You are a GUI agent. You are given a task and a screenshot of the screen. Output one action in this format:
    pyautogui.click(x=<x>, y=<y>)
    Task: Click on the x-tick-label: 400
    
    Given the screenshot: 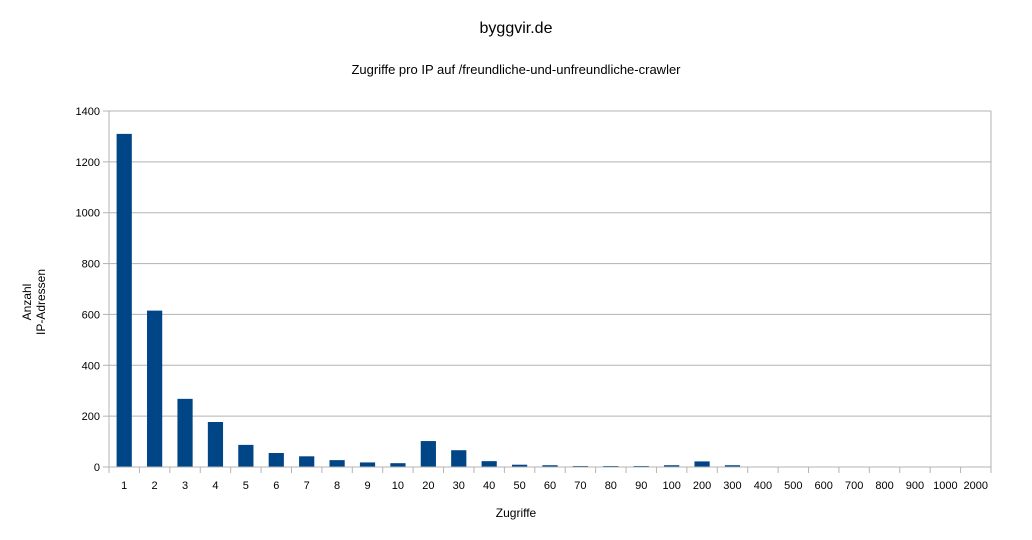 What is the action you would take?
    pyautogui.click(x=763, y=486)
    